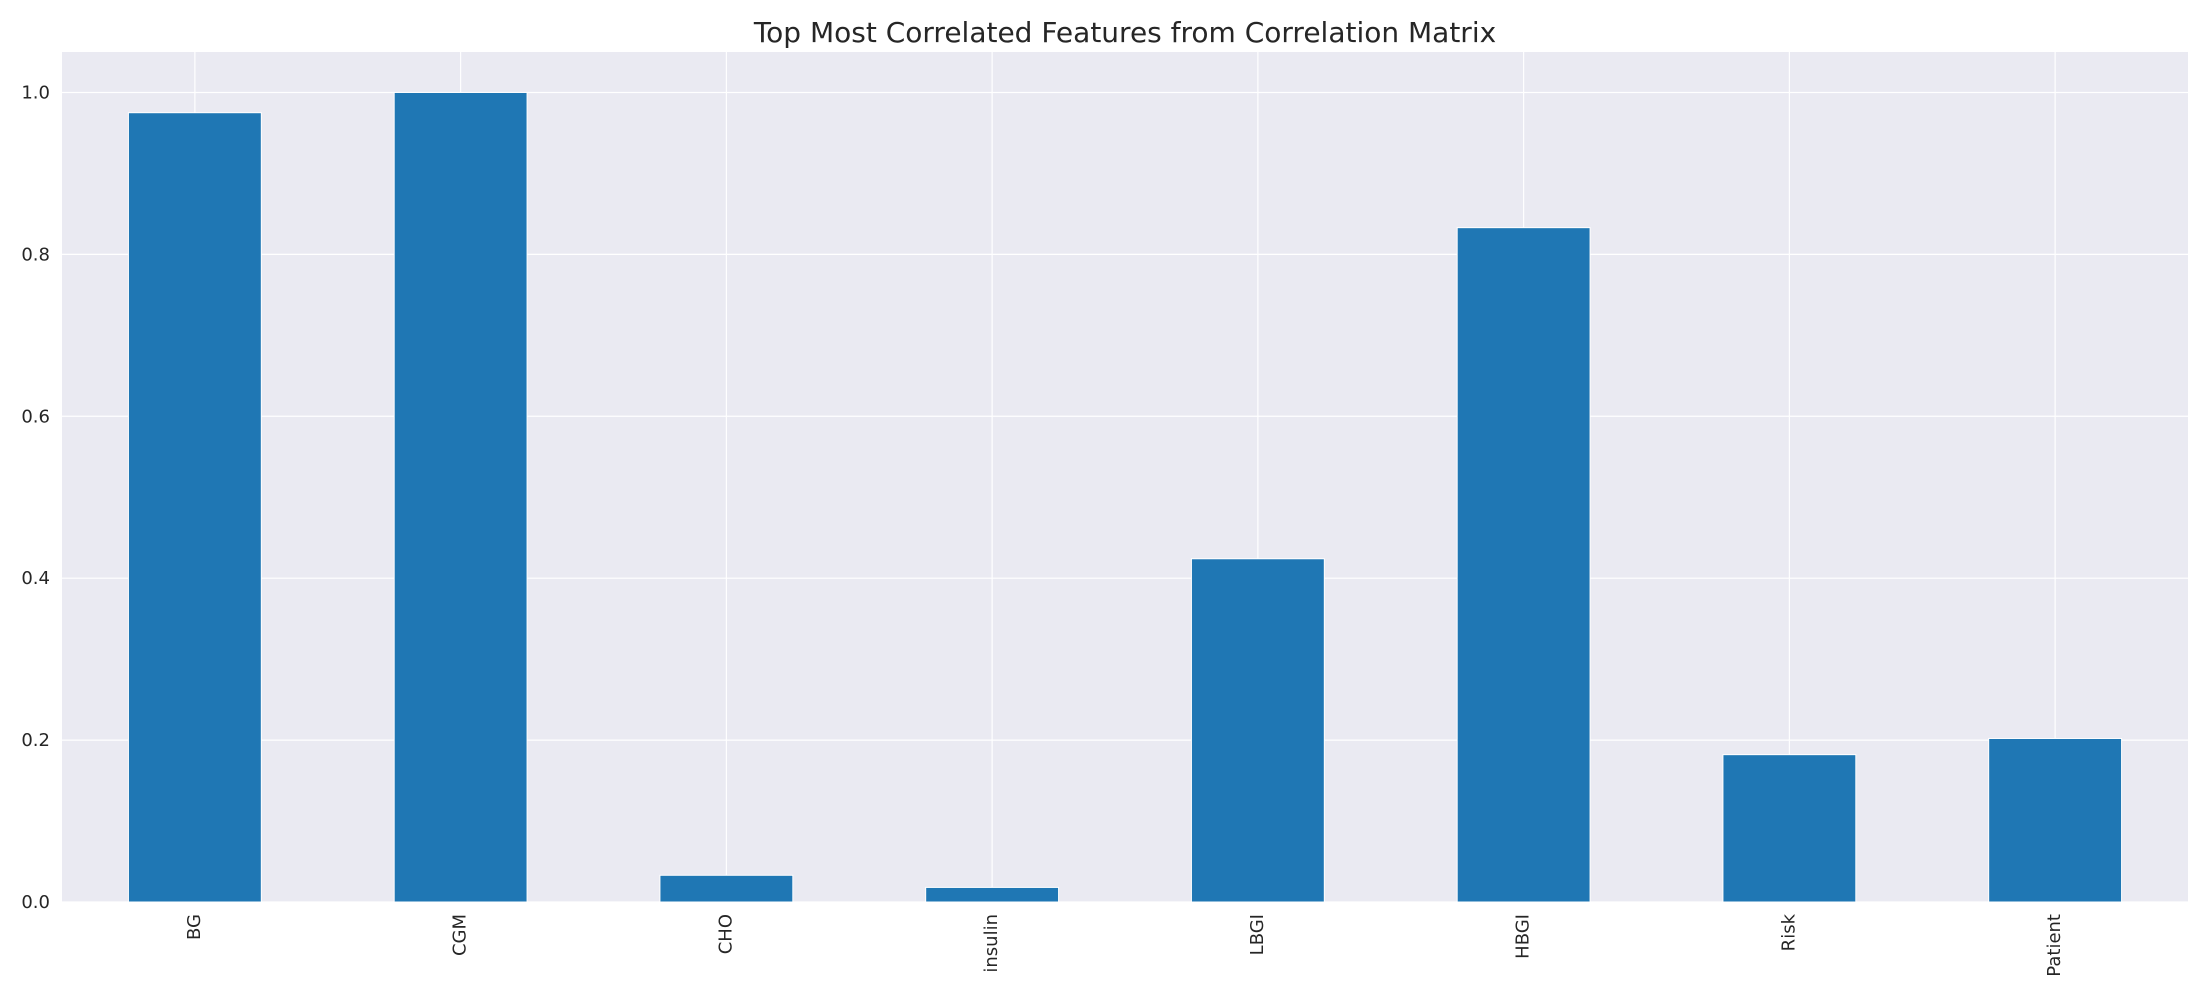 The image size is (2200, 1000). What do you see at coordinates (35, 902) in the screenshot?
I see `y-tick-label: 0.0` at bounding box center [35, 902].